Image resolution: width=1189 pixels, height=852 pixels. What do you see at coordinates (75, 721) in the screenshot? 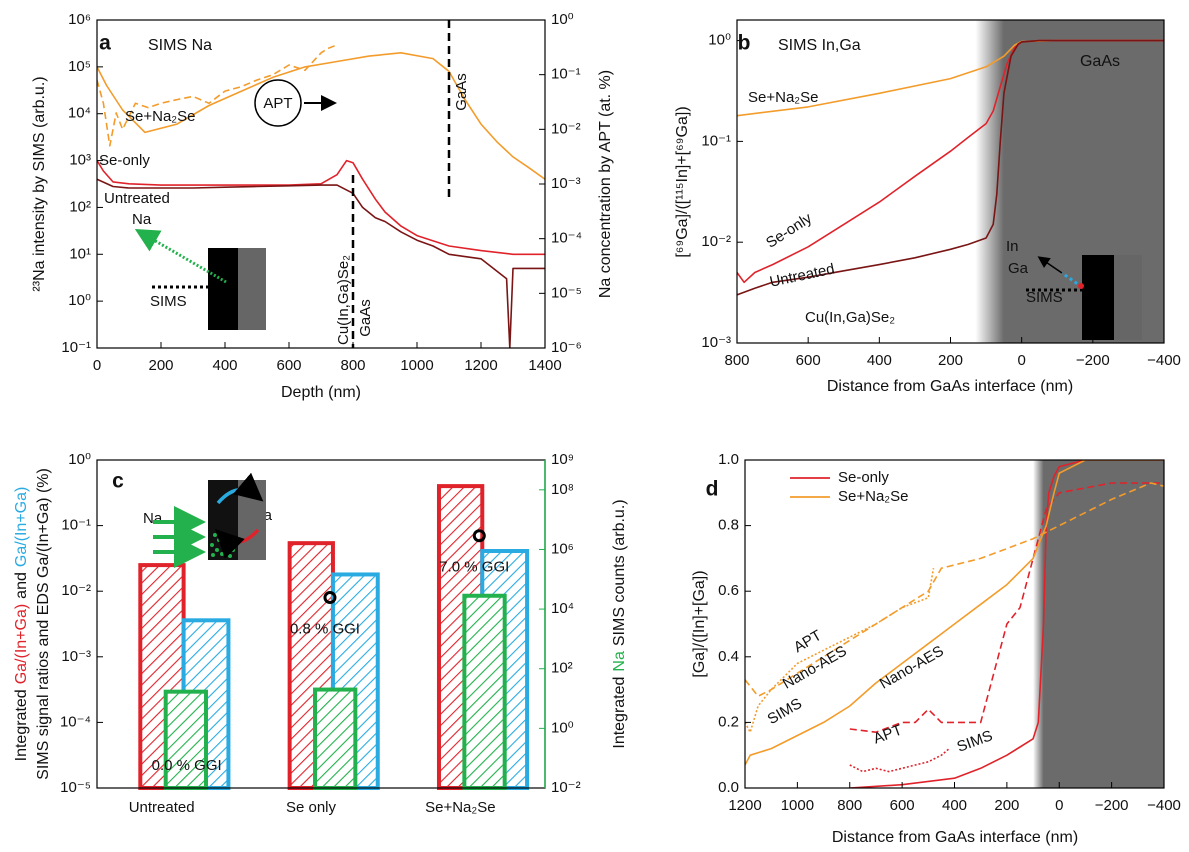
I see `y-tick-label: 10⁻⁴` at bounding box center [75, 721].